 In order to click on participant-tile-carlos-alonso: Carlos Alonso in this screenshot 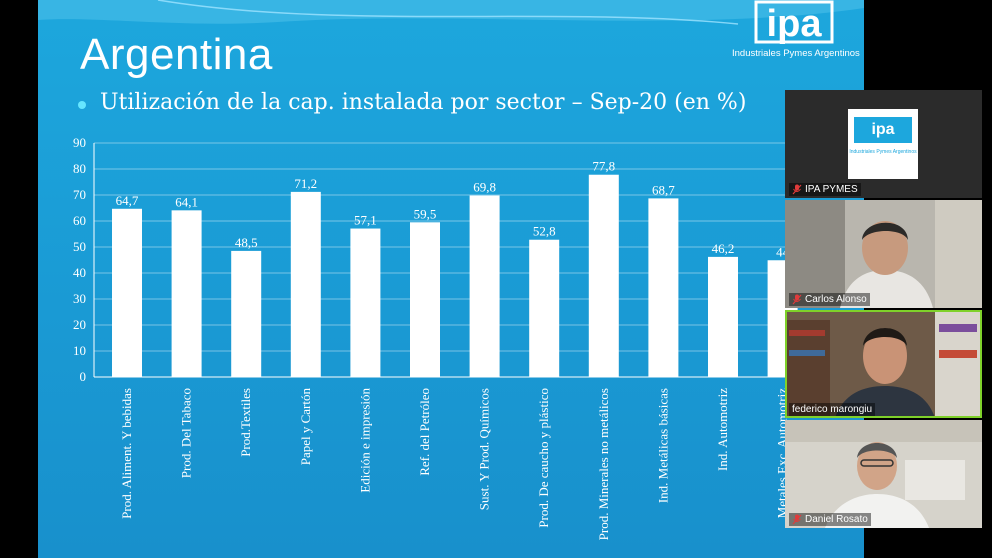, I will do `click(883, 254)`.